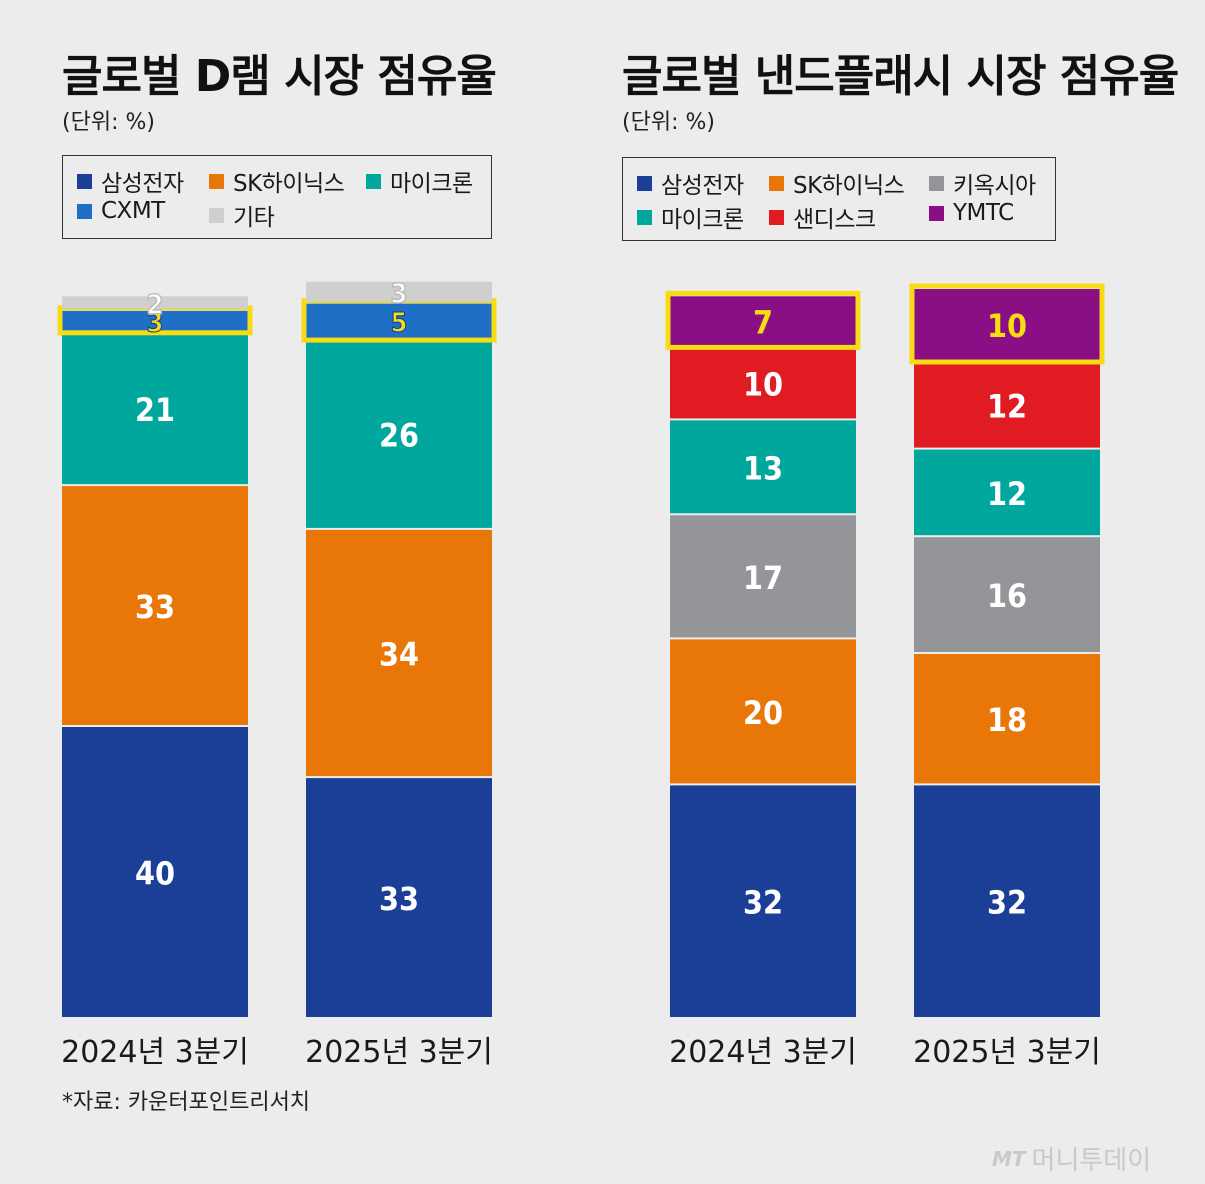 The height and width of the screenshot is (1184, 1205). I want to click on legend-item-others: 기타, so click(242, 215).